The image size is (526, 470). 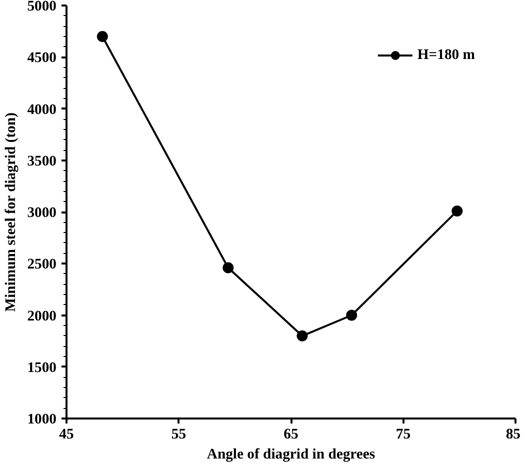 I want to click on y-tick-label: 3000, so click(x=41, y=213).